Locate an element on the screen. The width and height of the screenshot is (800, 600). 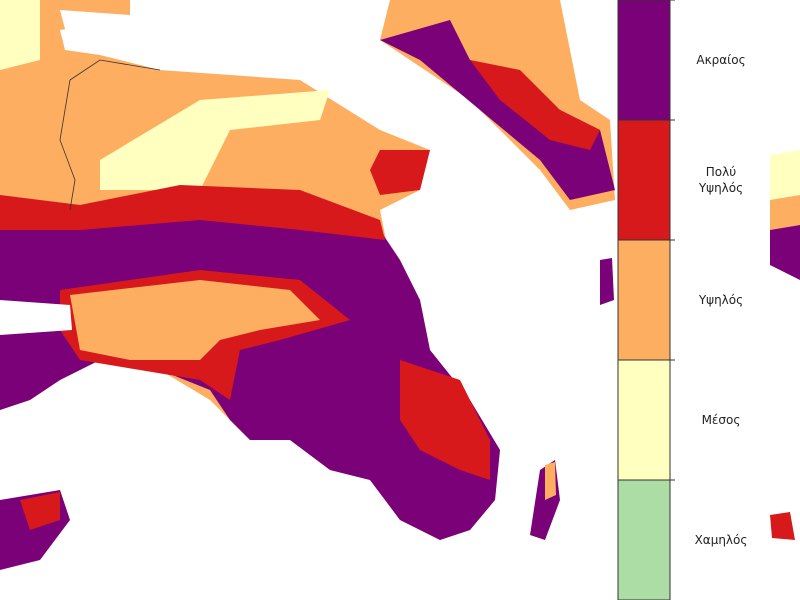
legend-label: Χαμηλός is located at coordinates (721, 540).